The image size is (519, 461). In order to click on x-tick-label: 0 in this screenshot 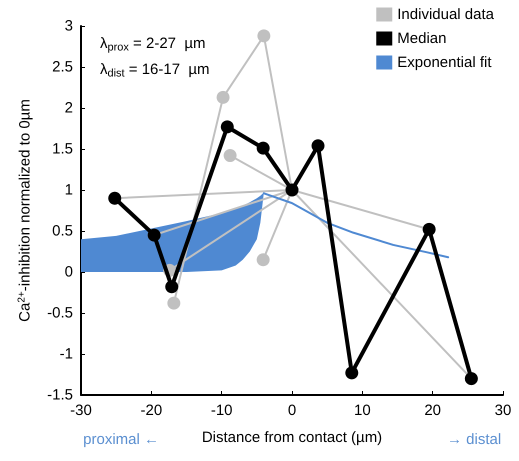, I will do `click(292, 410)`.